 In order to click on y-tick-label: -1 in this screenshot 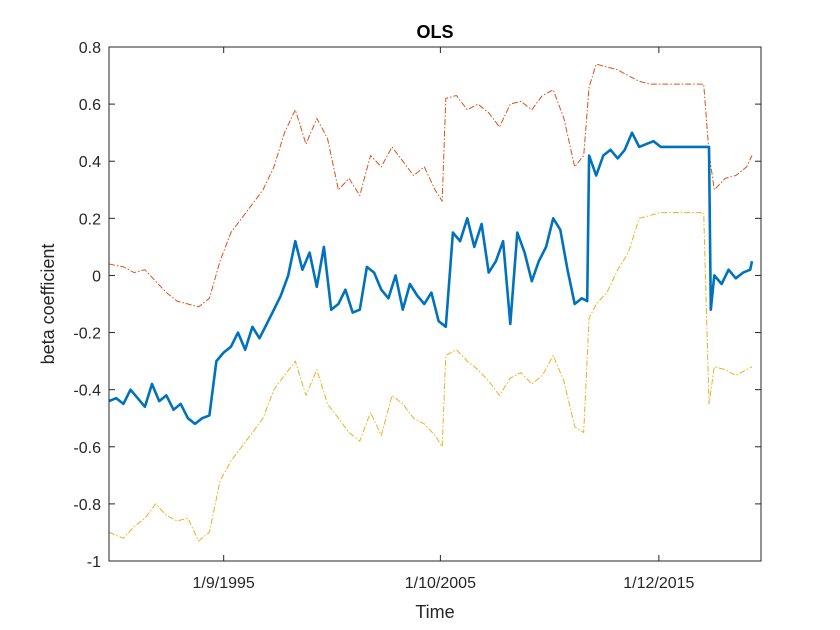, I will do `click(94, 562)`.